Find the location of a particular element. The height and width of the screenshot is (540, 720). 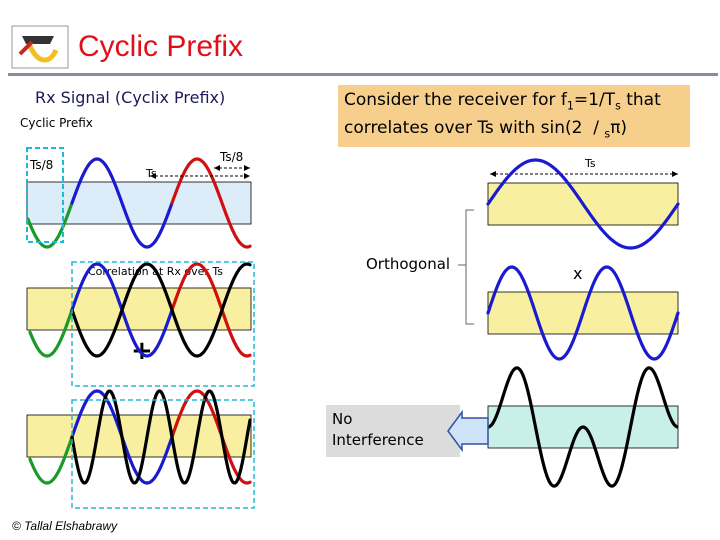

wave-product is located at coordinates (583, 427).